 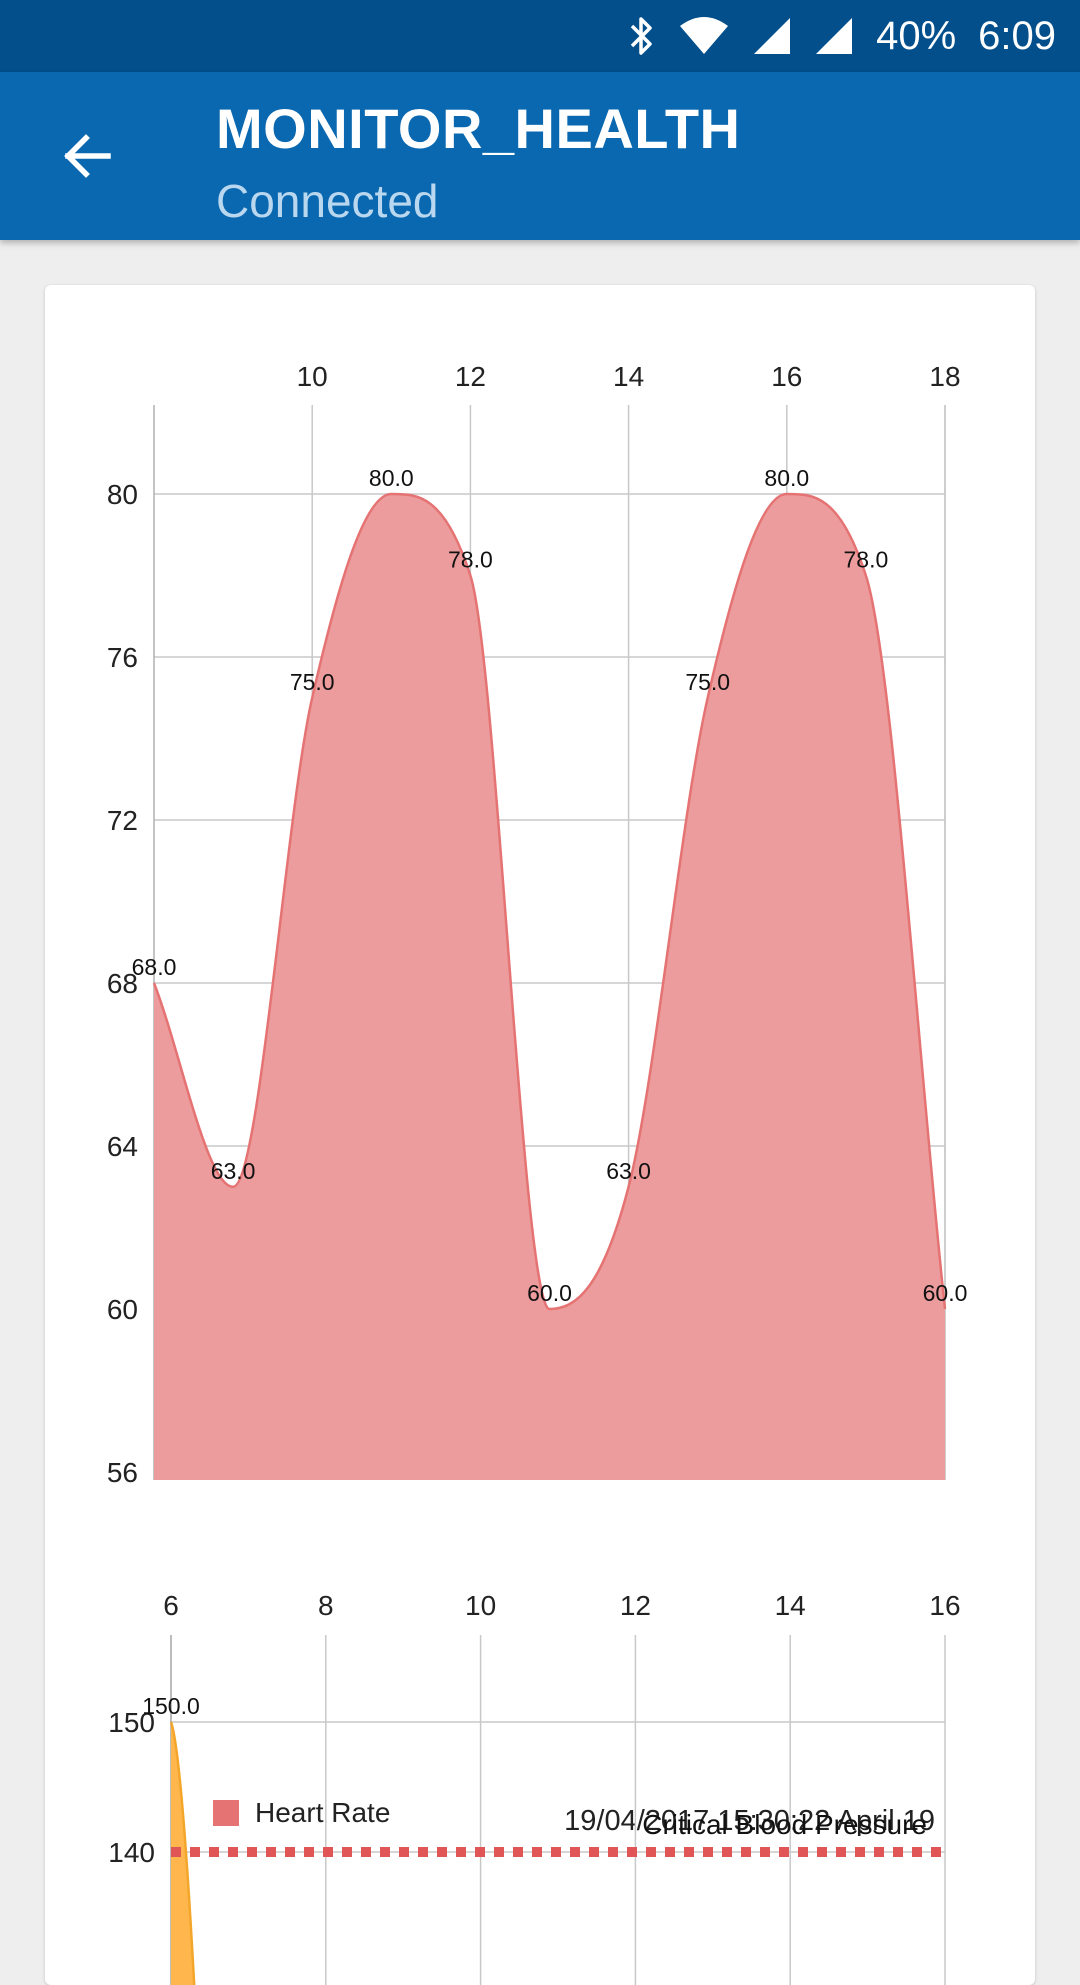 I want to click on y-tick-label: 140, so click(x=131, y=1852).